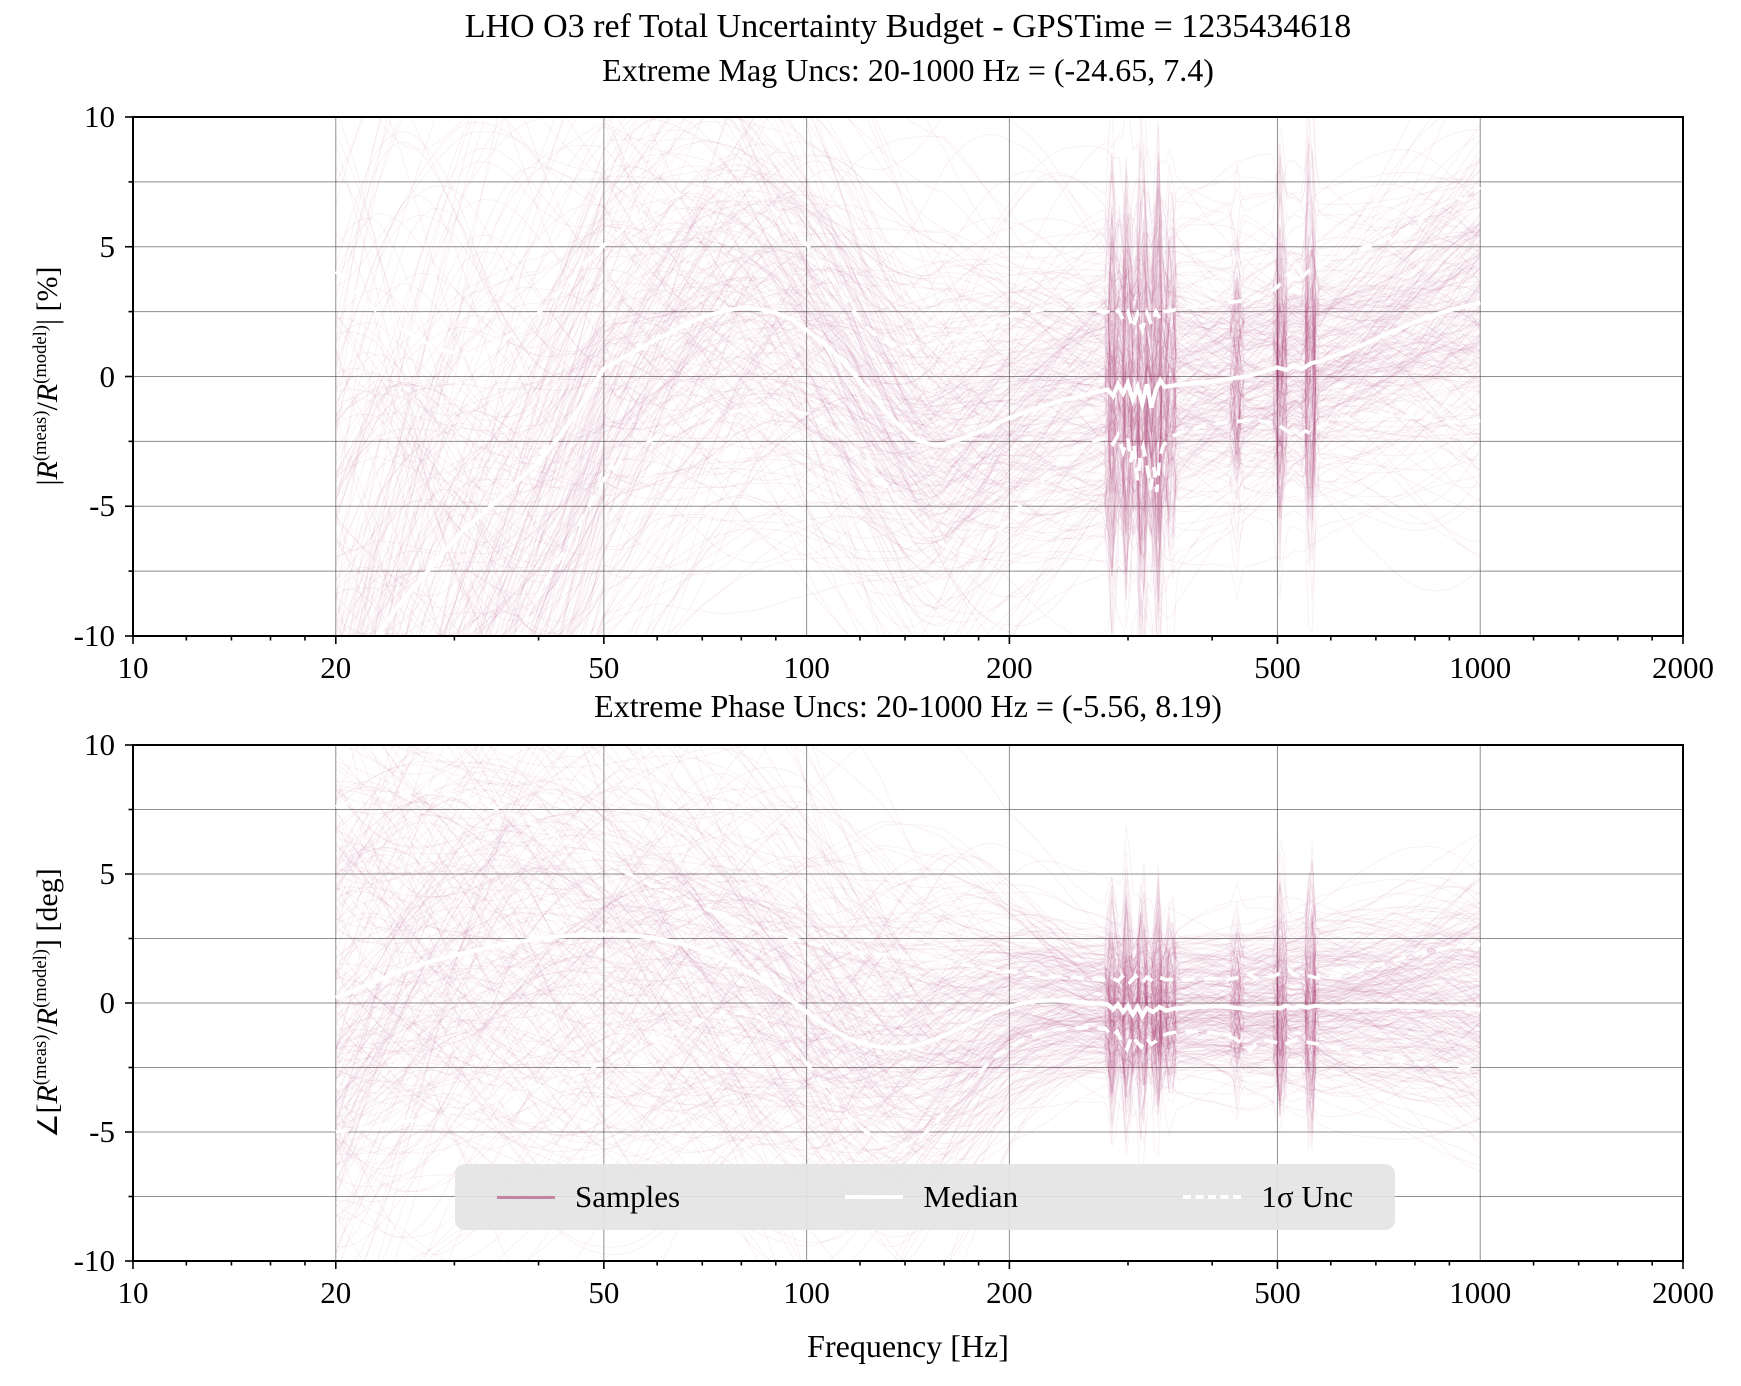 The image size is (1741, 1386). I want to click on legend-item-samples: Samples, so click(588, 1197).